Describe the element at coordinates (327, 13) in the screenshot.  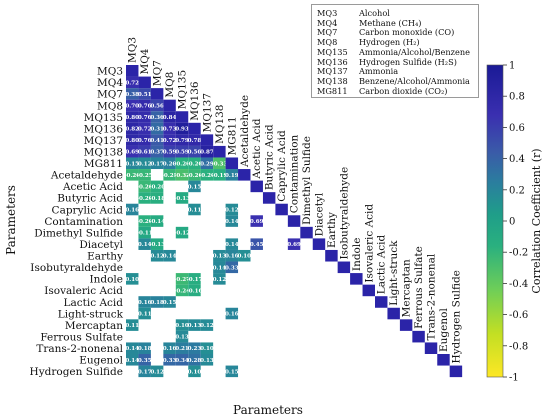
I see `legend-sensor-code: MQ3` at that location.